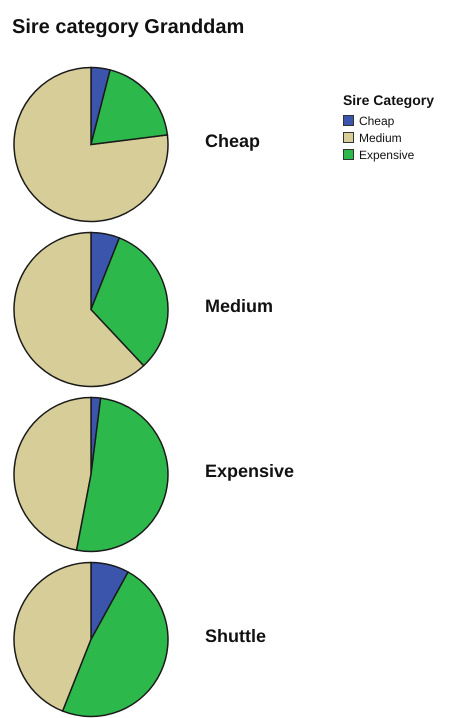 This screenshot has height=718, width=460. What do you see at coordinates (386, 155) in the screenshot?
I see `legend-label: Expensive` at bounding box center [386, 155].